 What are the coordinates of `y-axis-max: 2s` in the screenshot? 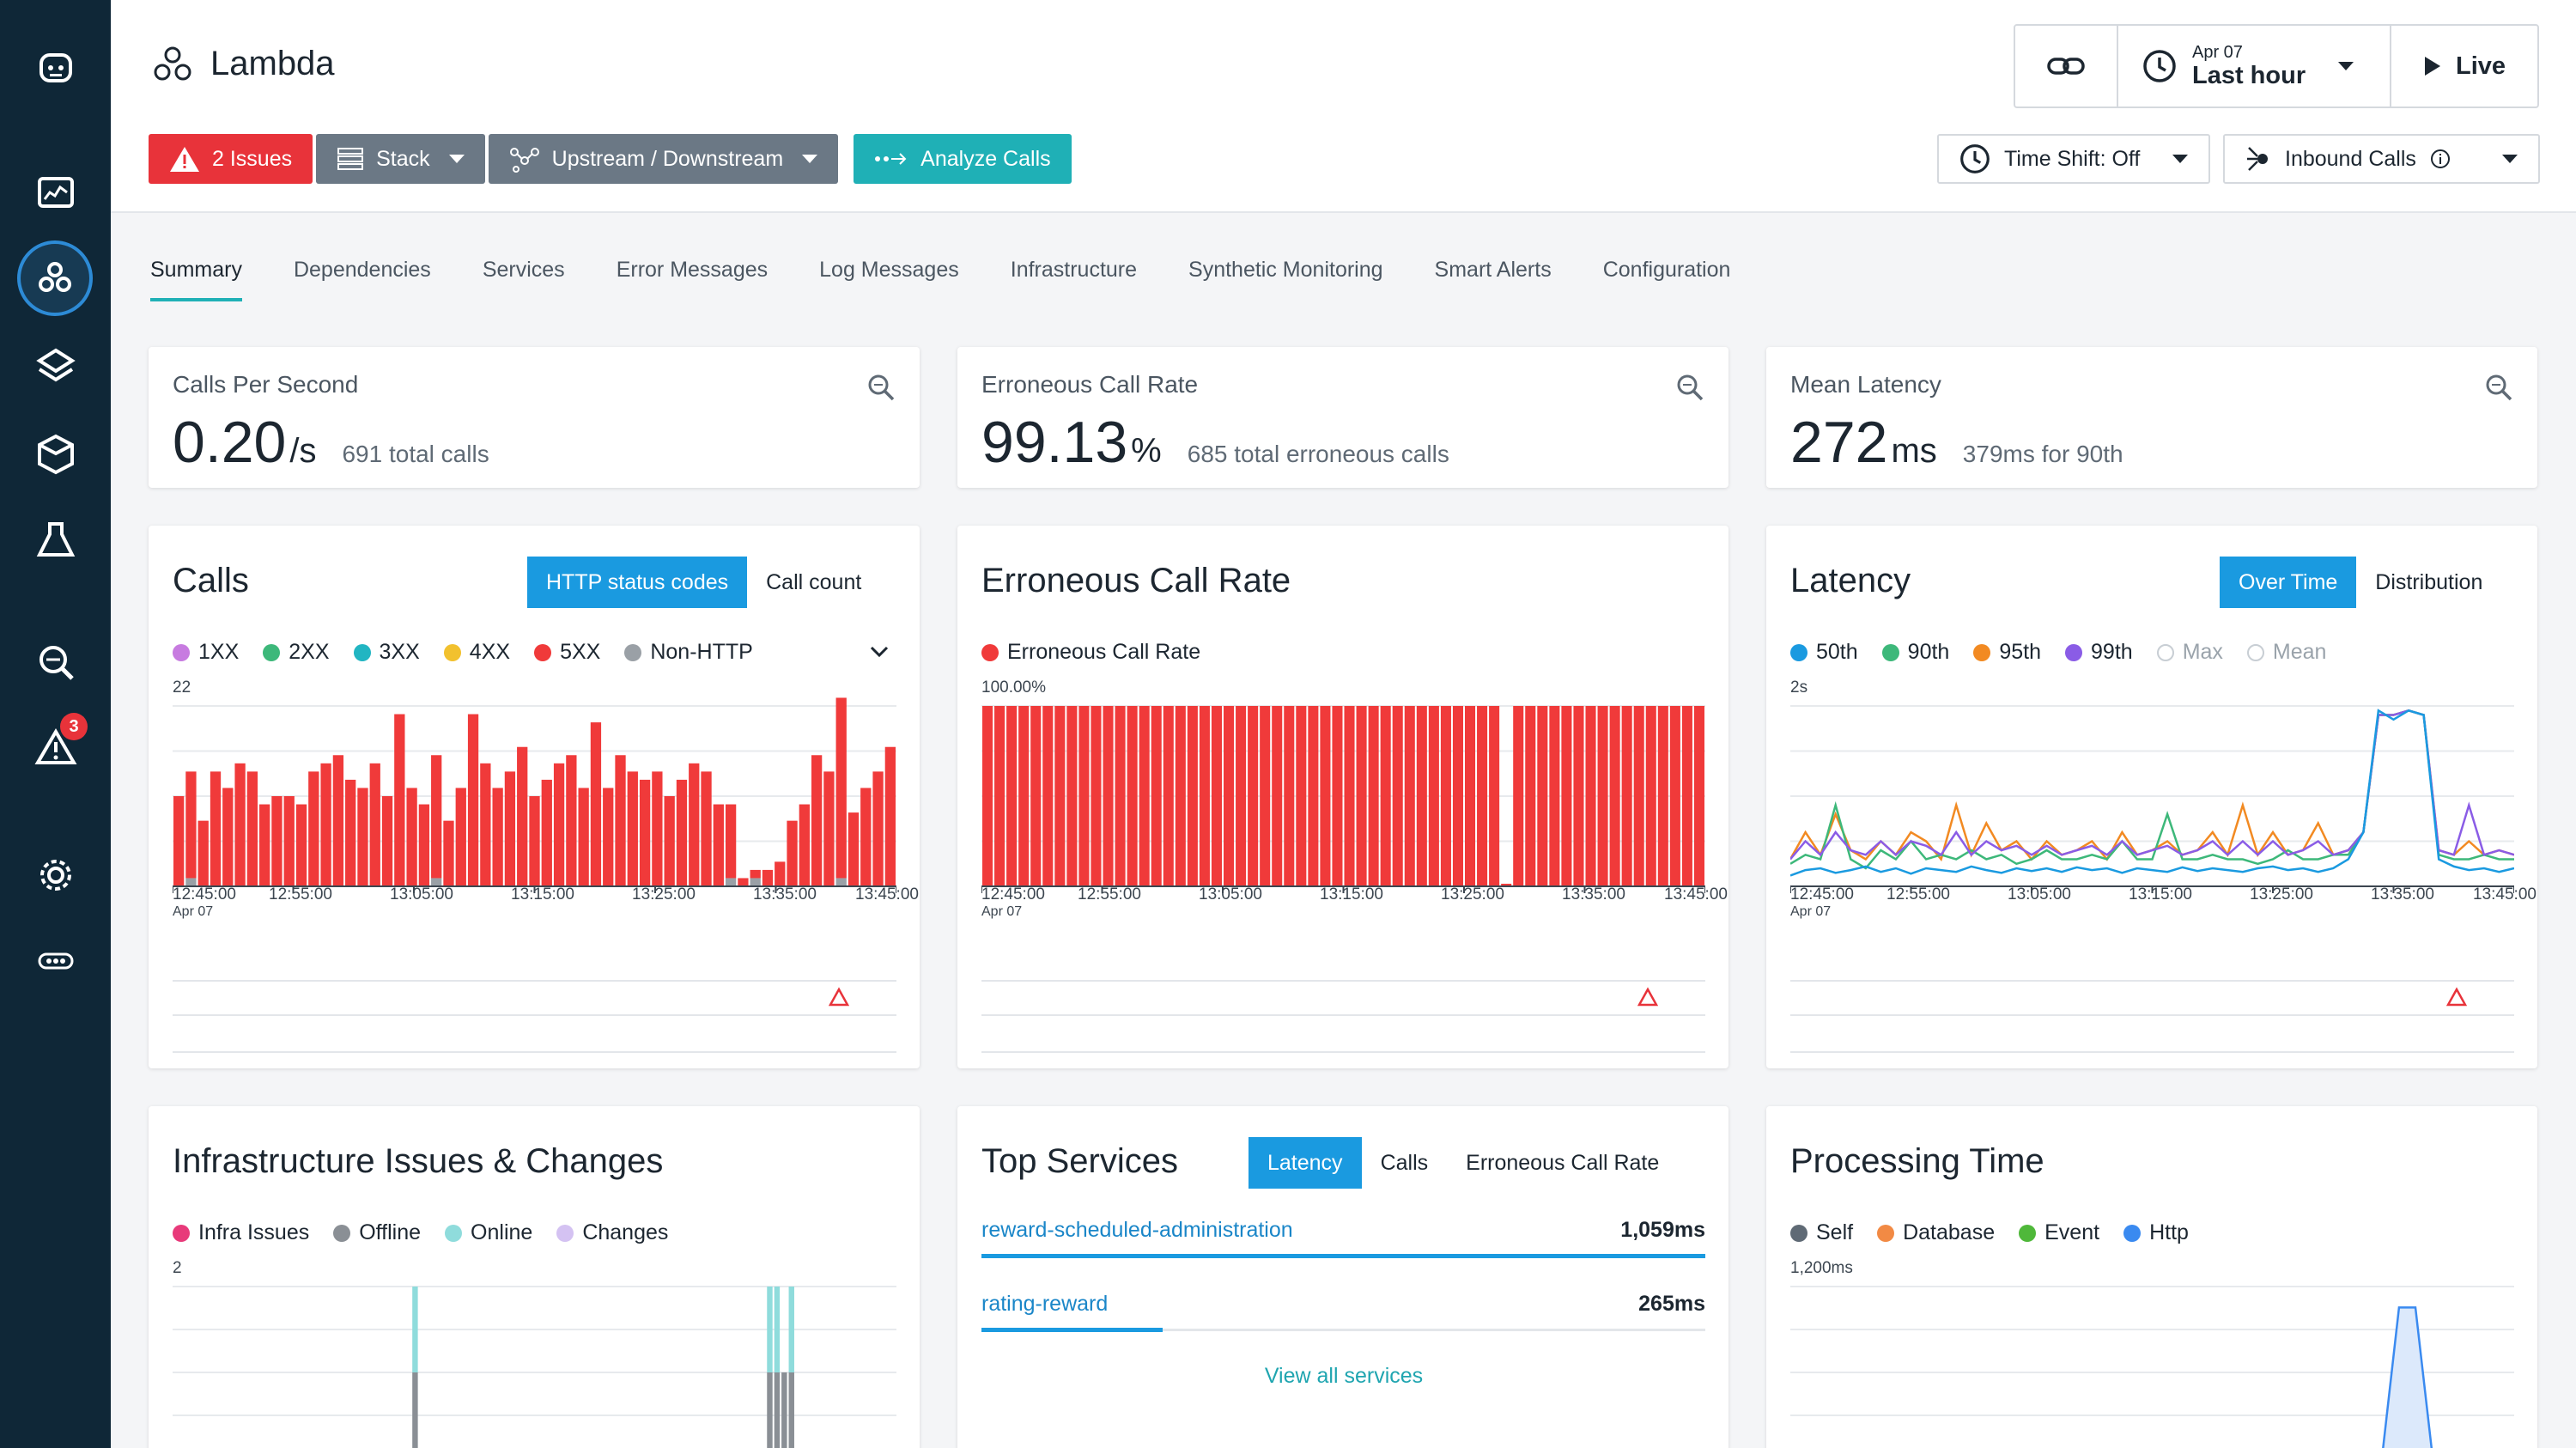 It's located at (1799, 687).